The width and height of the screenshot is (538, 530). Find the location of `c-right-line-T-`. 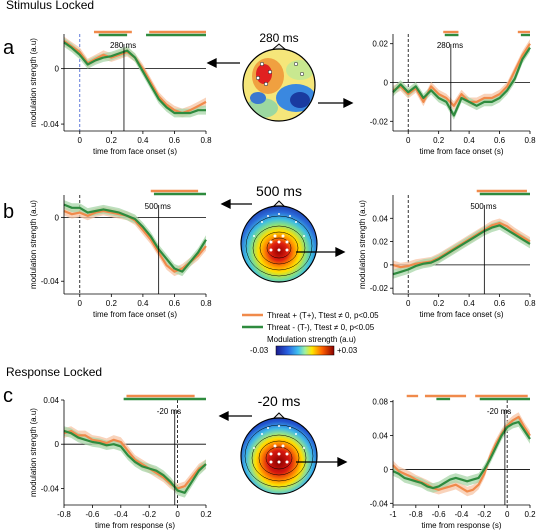

c-right-line-T- is located at coordinates (461, 455).